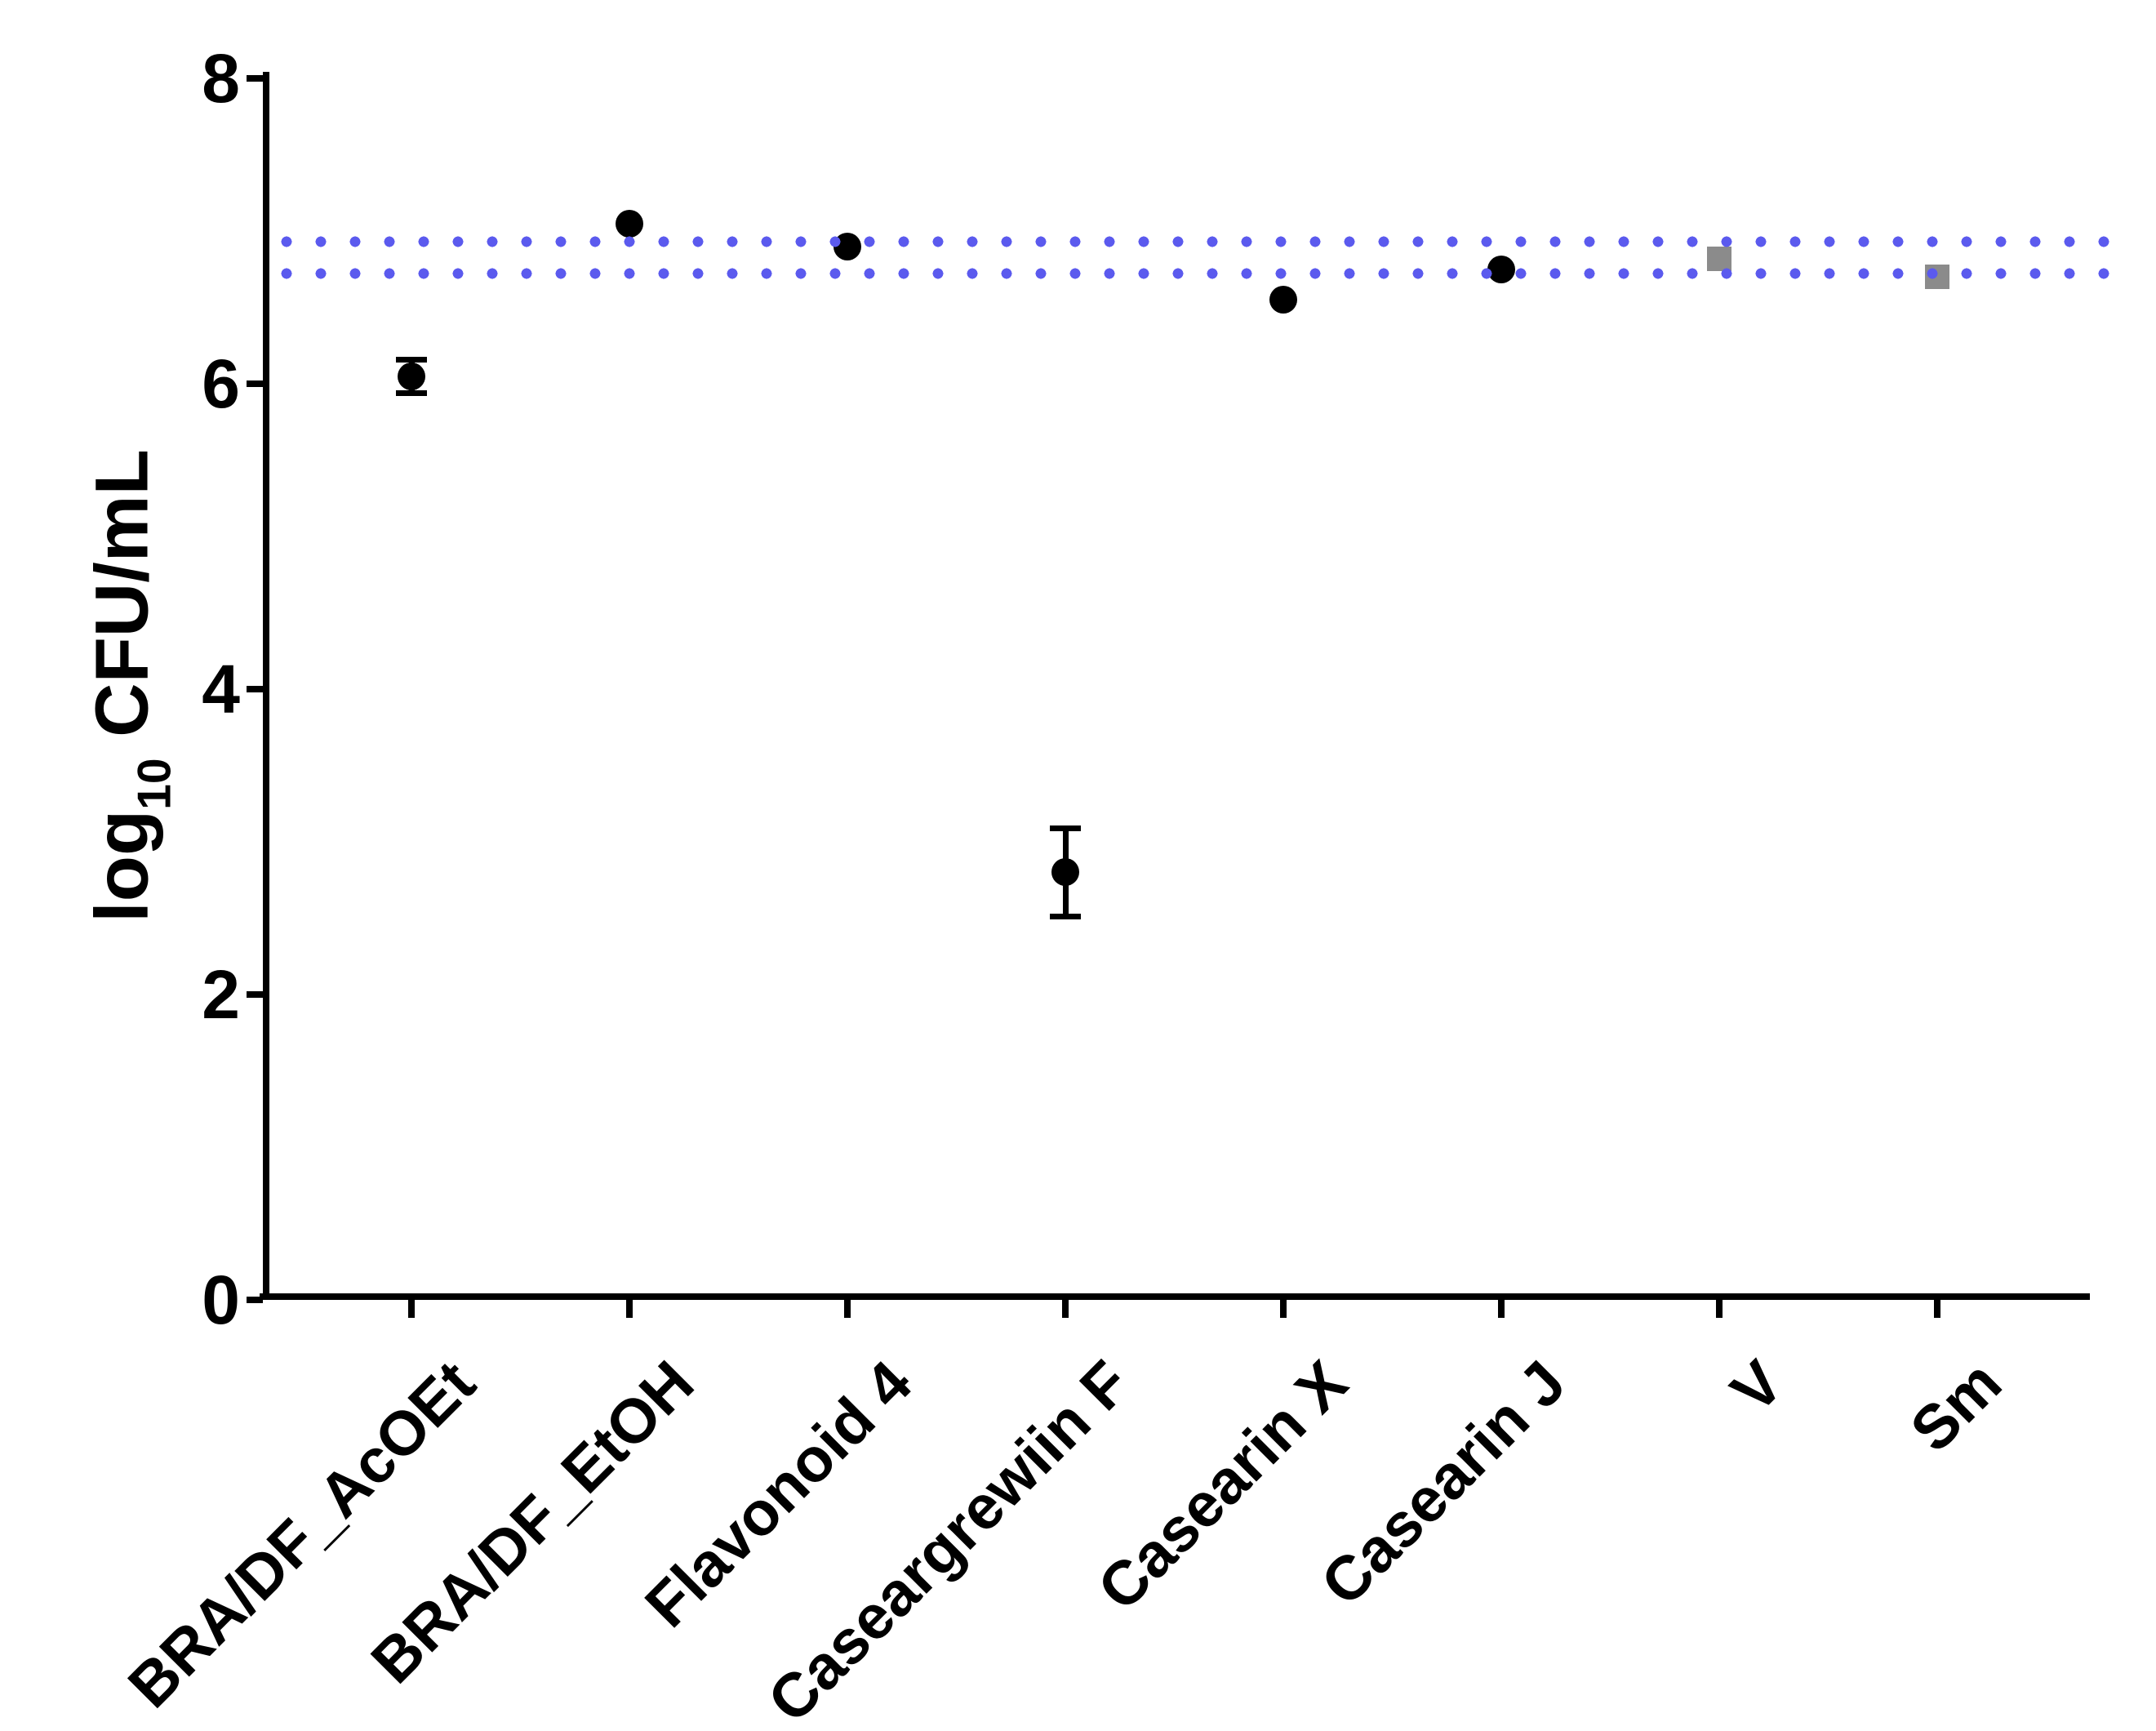 The width and height of the screenshot is (2156, 1731). What do you see at coordinates (411, 359) in the screenshot?
I see `error-bar-cap-top-bra-df-acoet` at bounding box center [411, 359].